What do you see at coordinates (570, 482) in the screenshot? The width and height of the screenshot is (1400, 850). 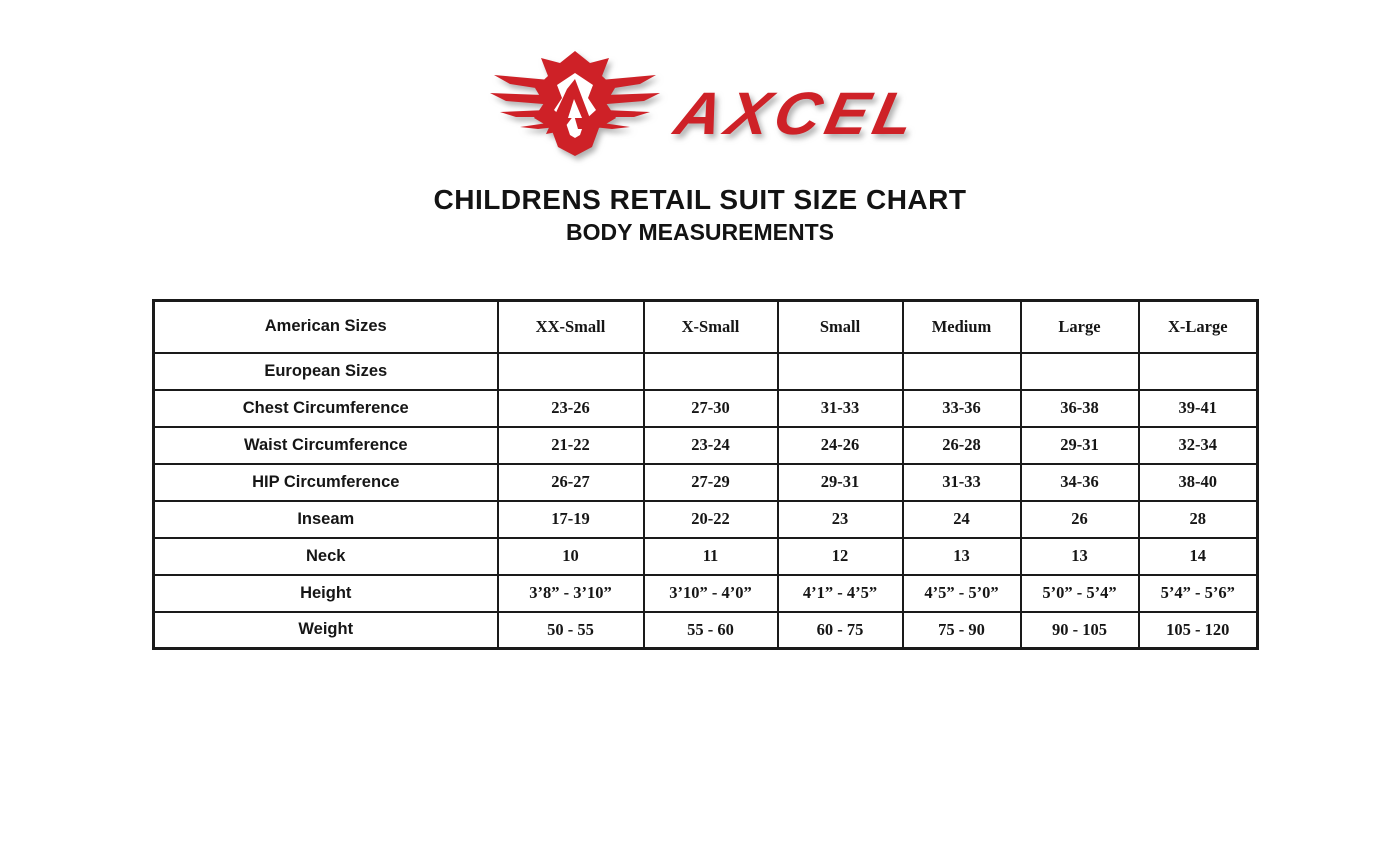 I see `value-cell: 26-27` at bounding box center [570, 482].